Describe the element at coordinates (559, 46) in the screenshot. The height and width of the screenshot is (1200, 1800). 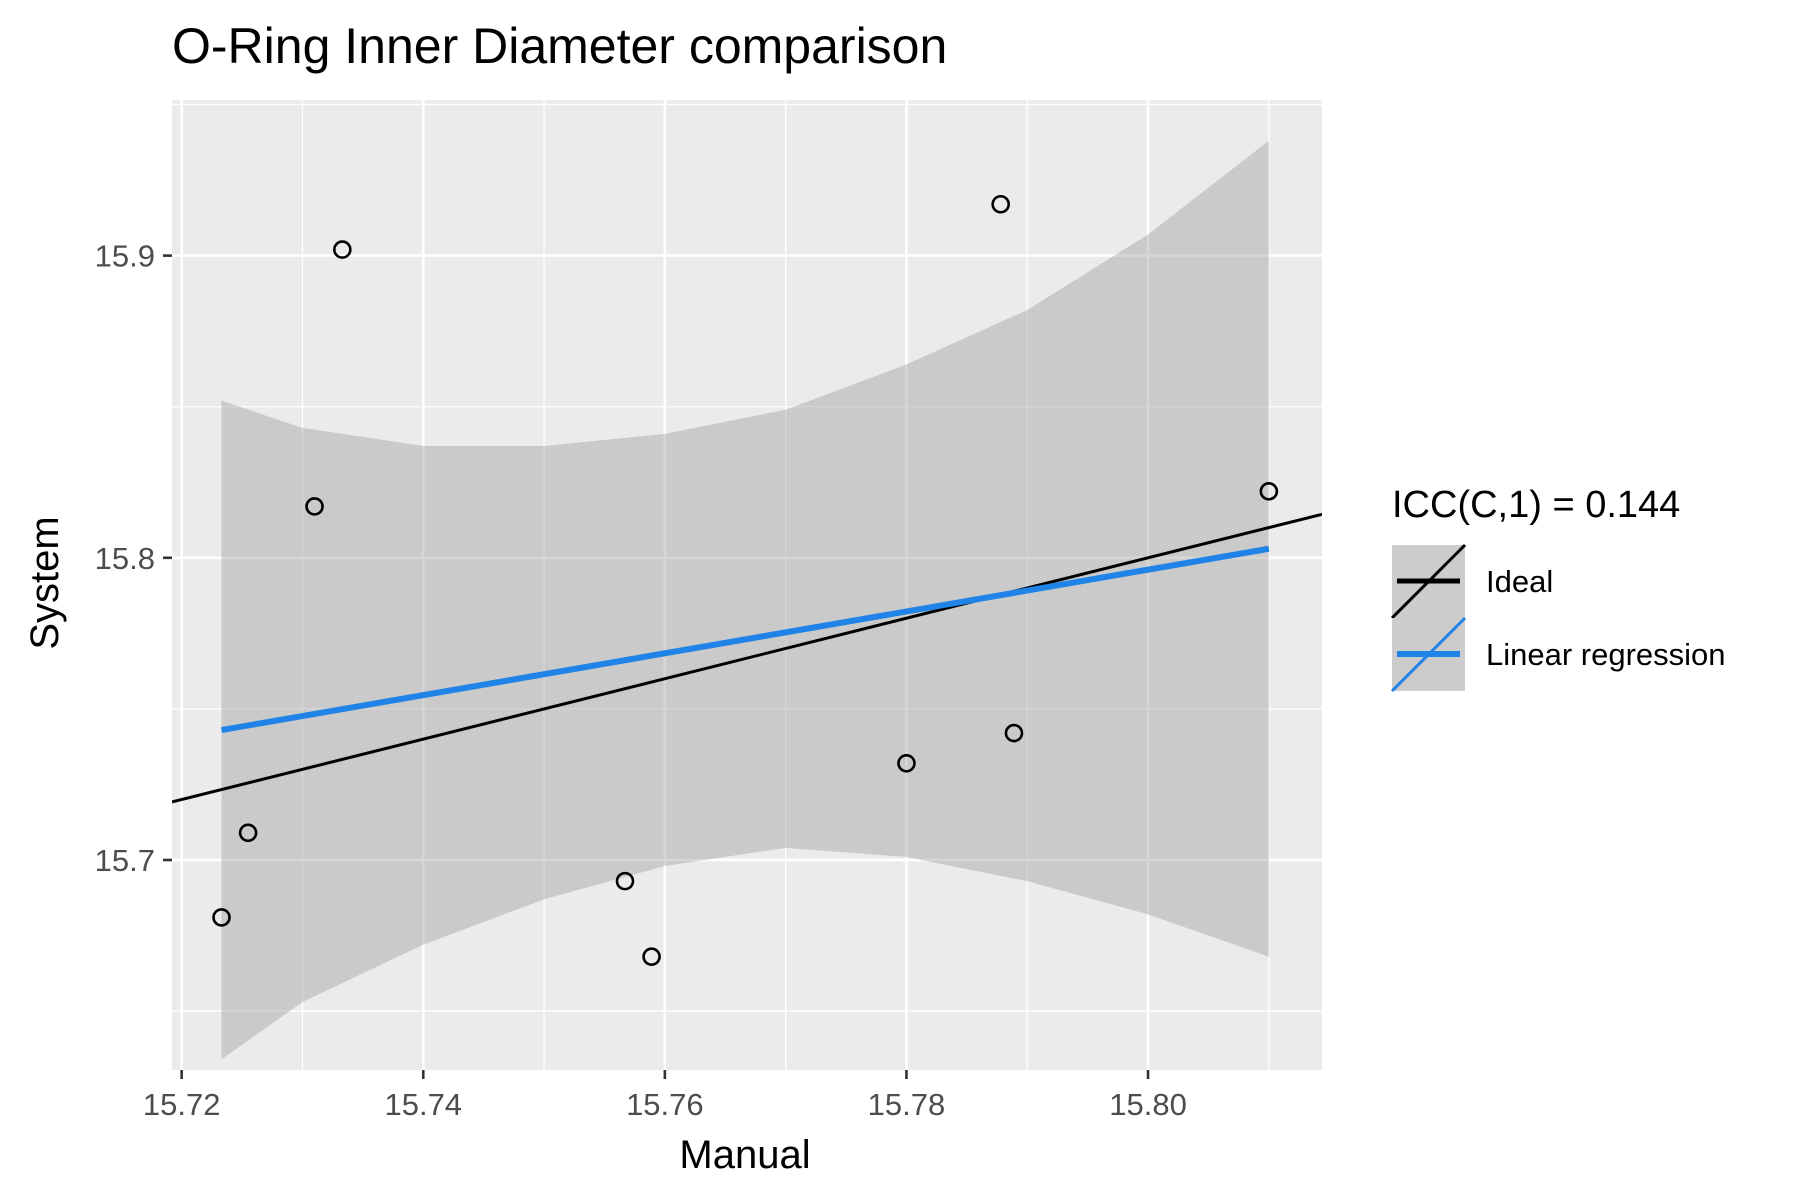
I see `chart-title: O-Ring Inner Diameter comparison` at that location.